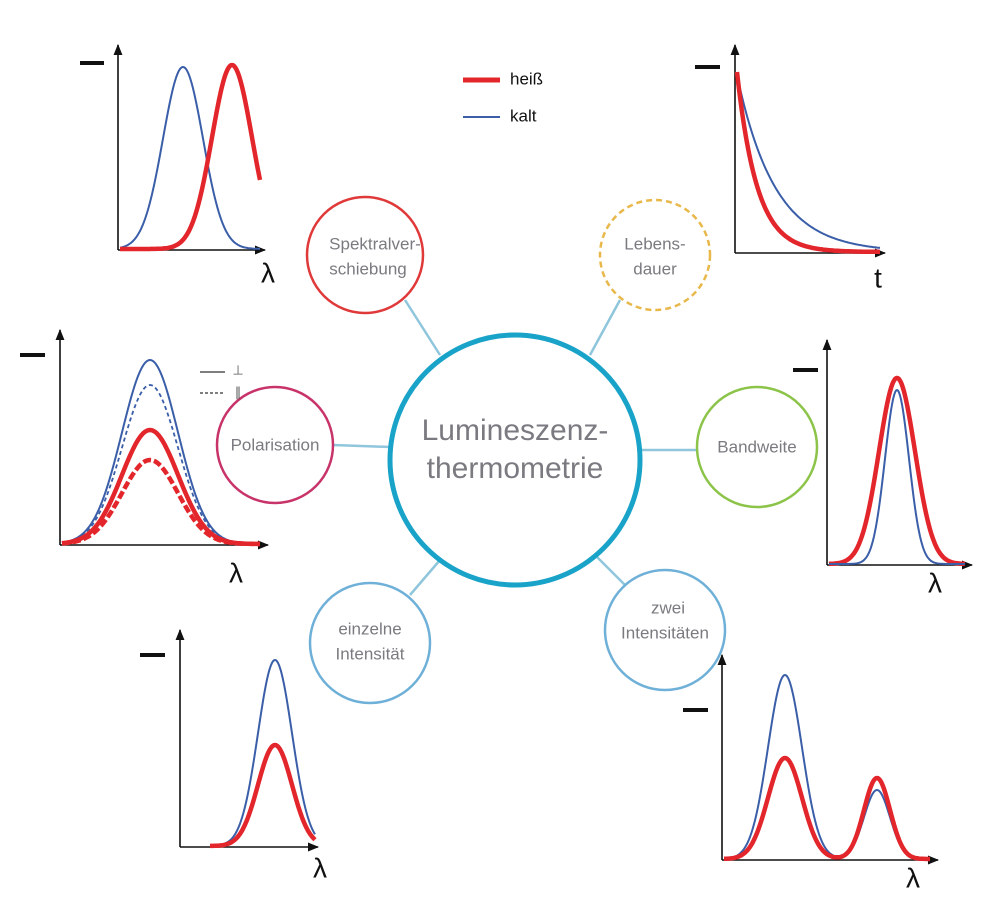 The image size is (1000, 916). I want to click on legend-hot: heiß, so click(526, 78).